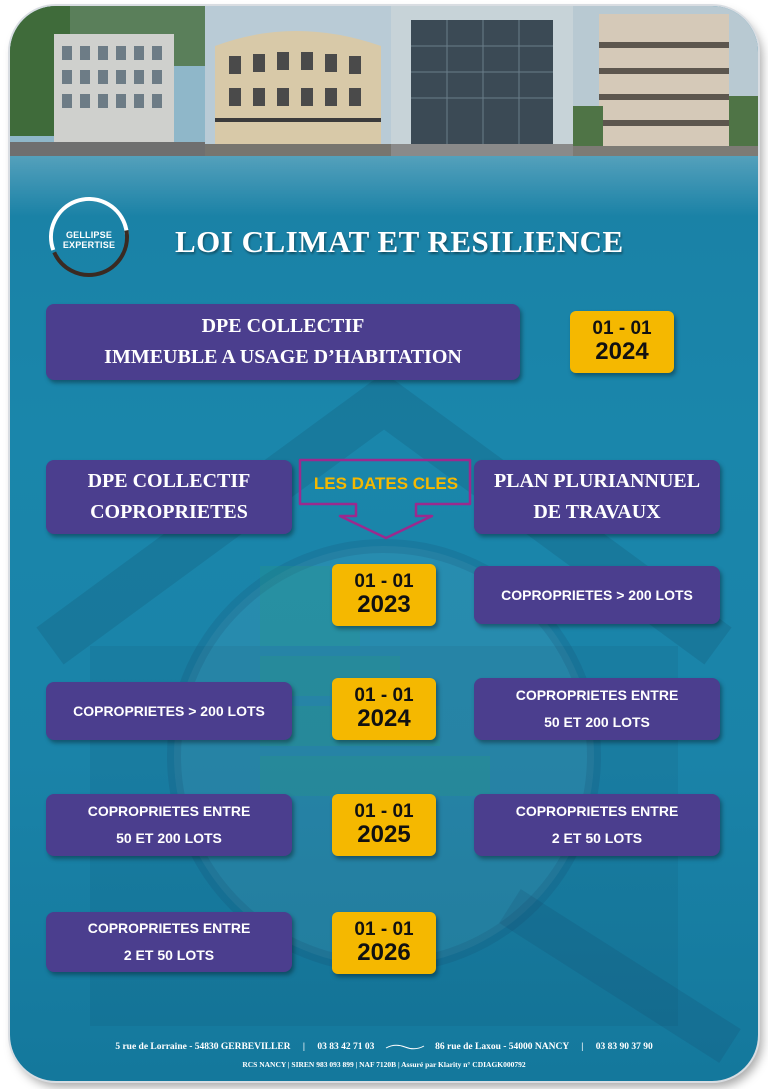 The height and width of the screenshot is (1089, 768). I want to click on footer-address-2: 86 rue de Laxou - 54000 NANCY, so click(502, 1047).